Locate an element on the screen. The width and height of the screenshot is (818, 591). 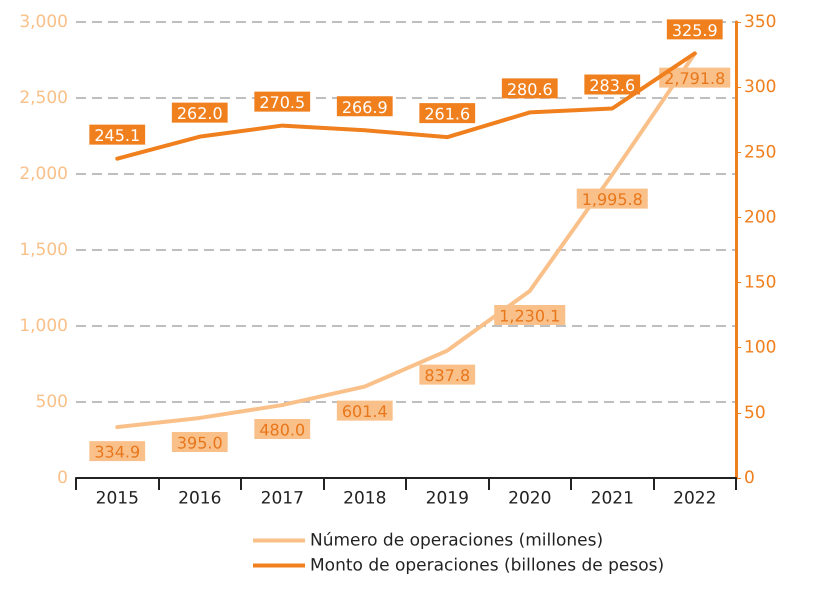
y-tick-label: 3,000 is located at coordinates (43, 22).